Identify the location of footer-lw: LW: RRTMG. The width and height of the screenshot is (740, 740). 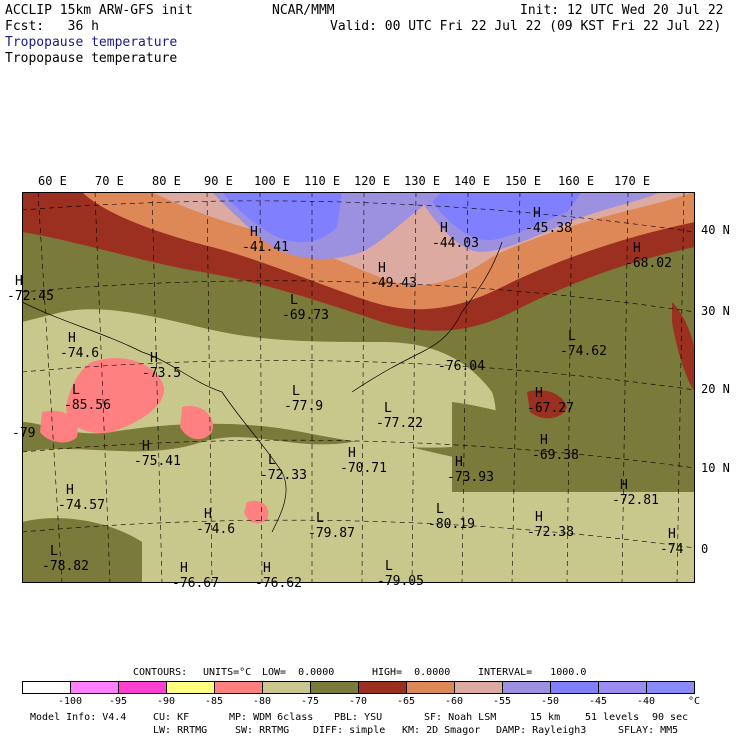
(180, 730).